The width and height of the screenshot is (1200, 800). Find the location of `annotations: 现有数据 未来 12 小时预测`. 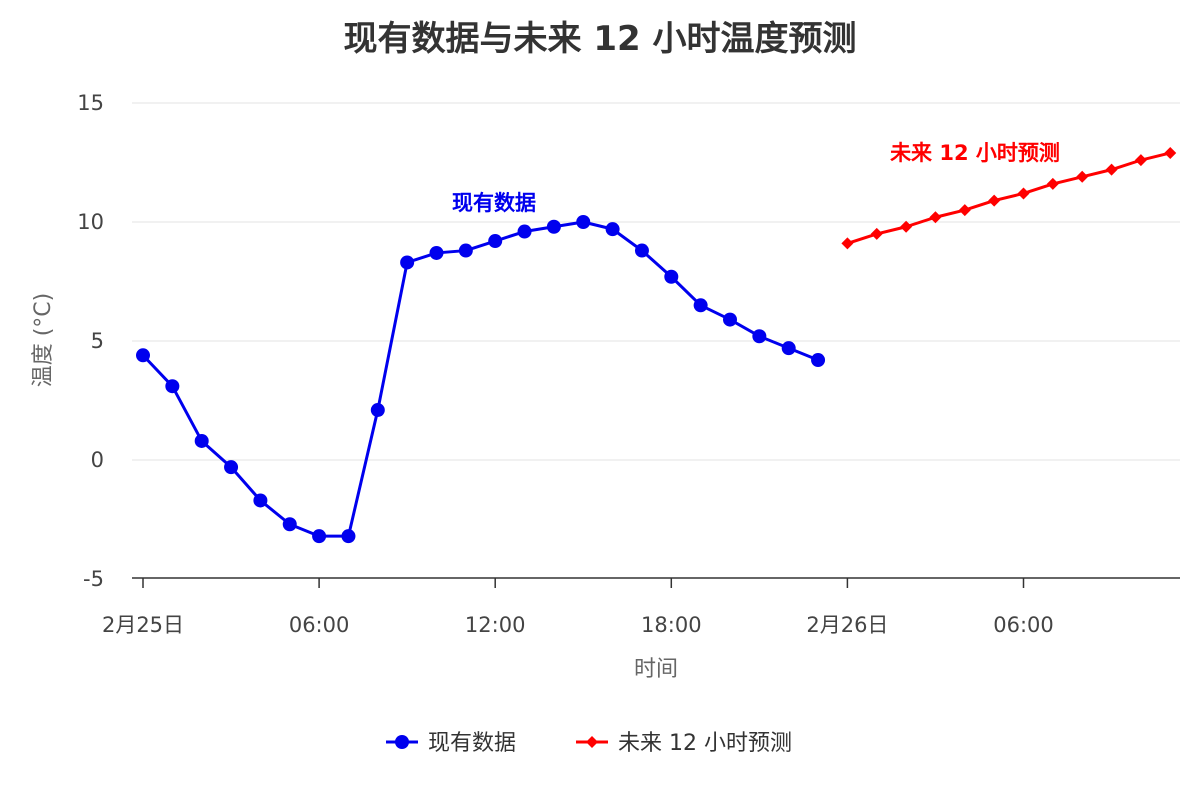

annotations: 现有数据 未来 12 小时预测 is located at coordinates (756, 178).